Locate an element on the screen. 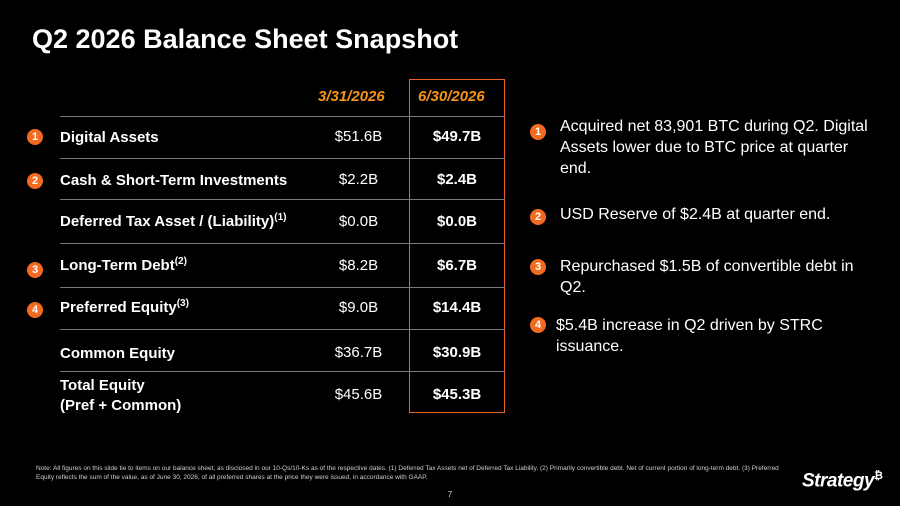 The width and height of the screenshot is (900, 506). table-cell-q2: $49.7B is located at coordinates (457, 136).